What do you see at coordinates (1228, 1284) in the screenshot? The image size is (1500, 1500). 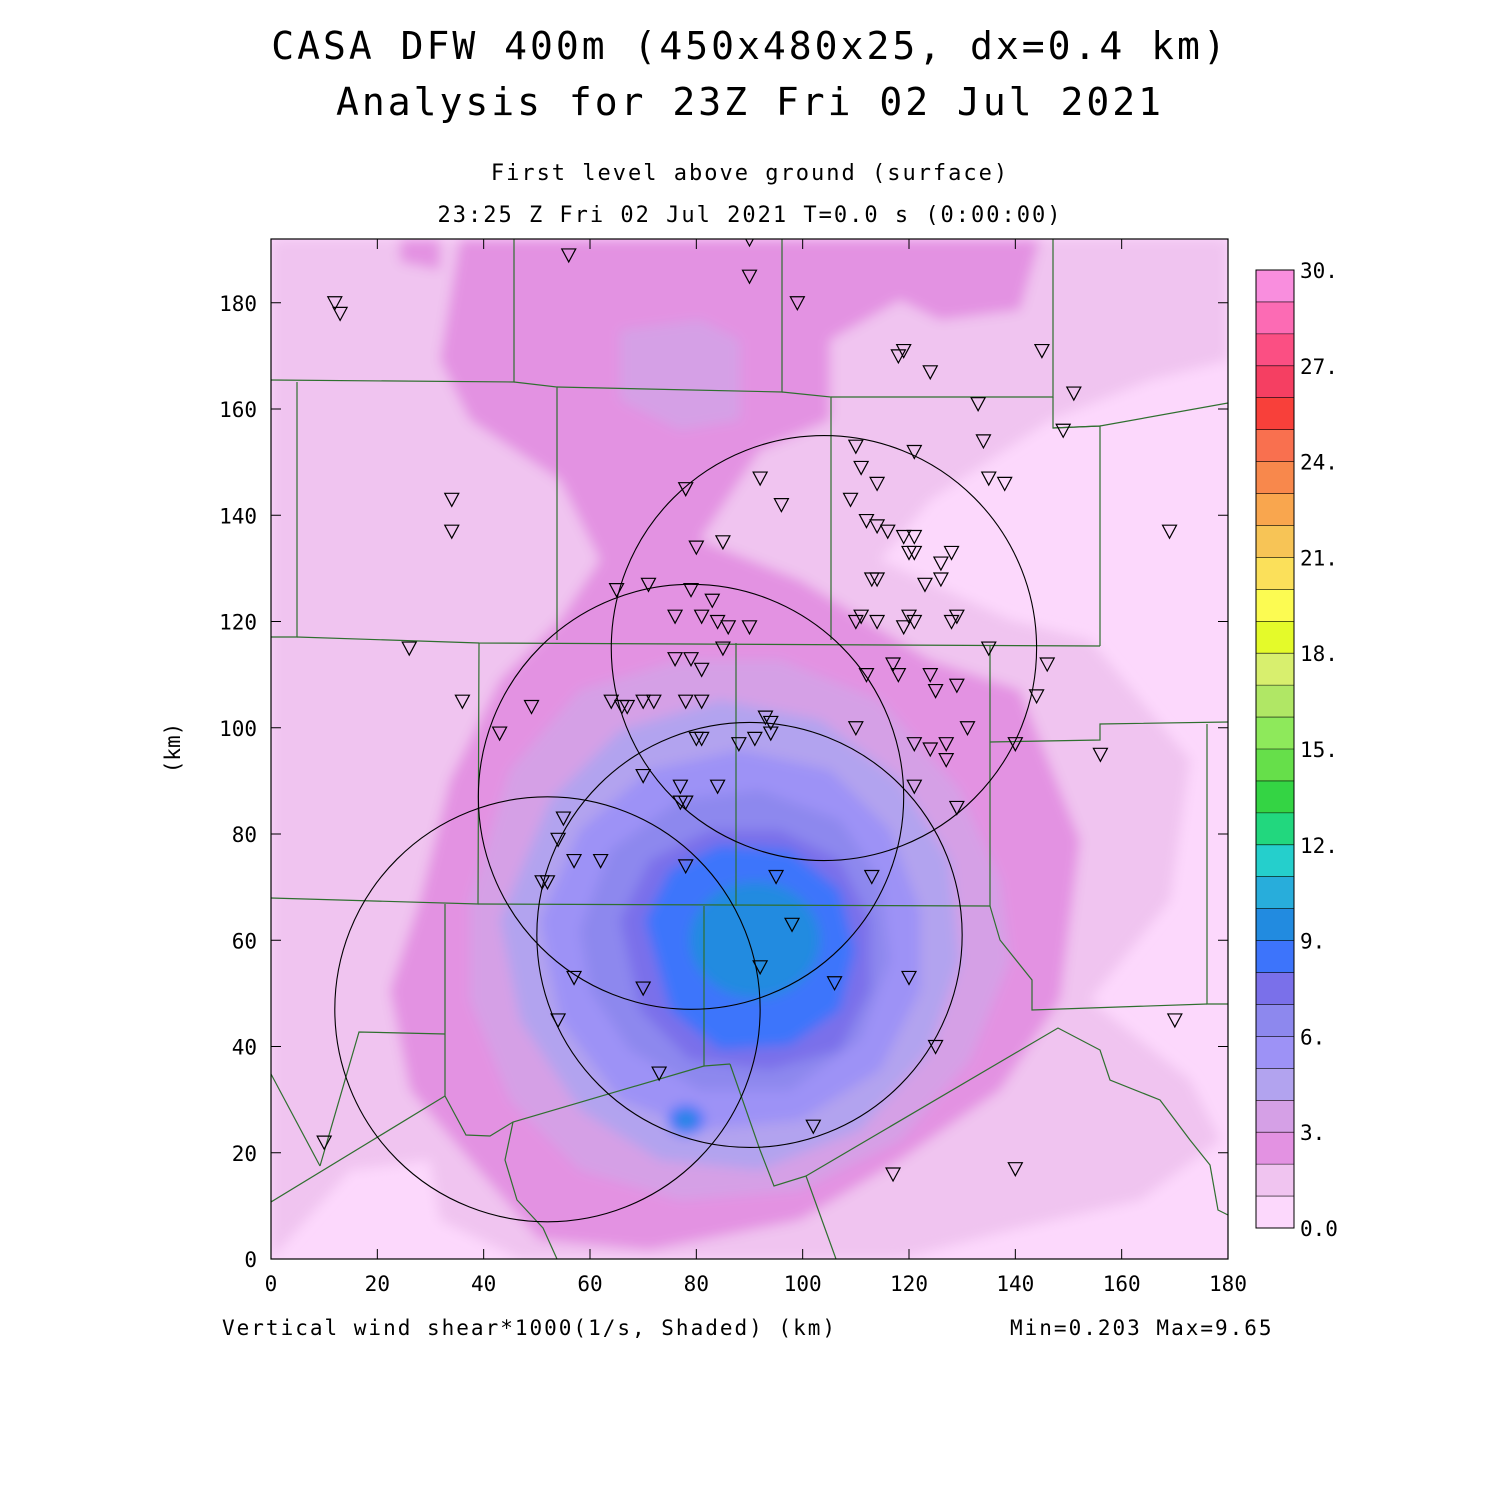 I see `x-tick-label: 180` at bounding box center [1228, 1284].